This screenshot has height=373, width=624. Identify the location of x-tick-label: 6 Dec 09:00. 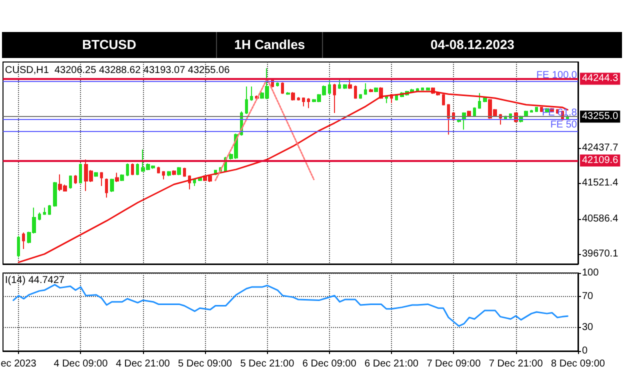
(329, 364).